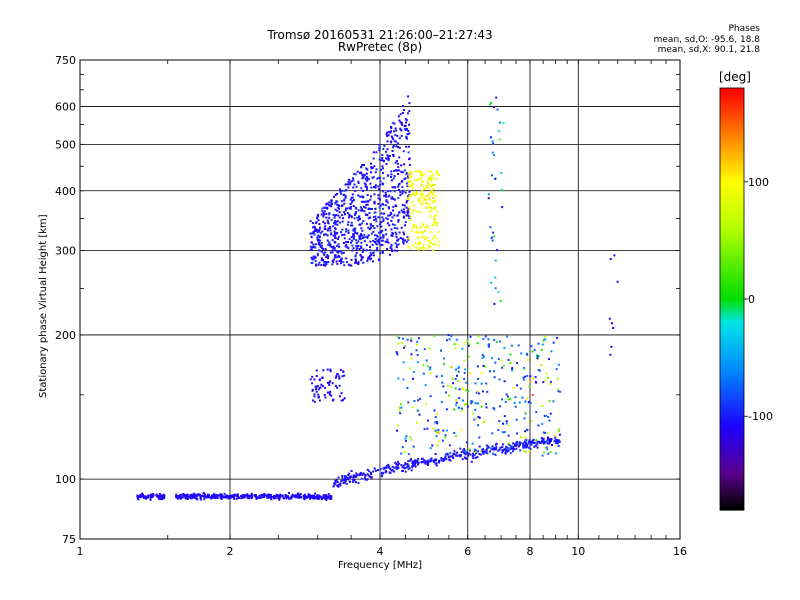 This screenshot has height=600, width=800. What do you see at coordinates (751, 299) in the screenshot?
I see `colorbar-tick-label: 0` at bounding box center [751, 299].